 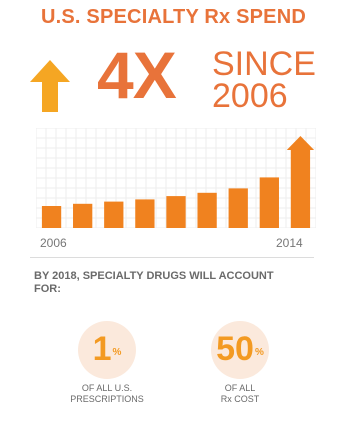 I want to click on stat-value: 1%, so click(x=107, y=349).